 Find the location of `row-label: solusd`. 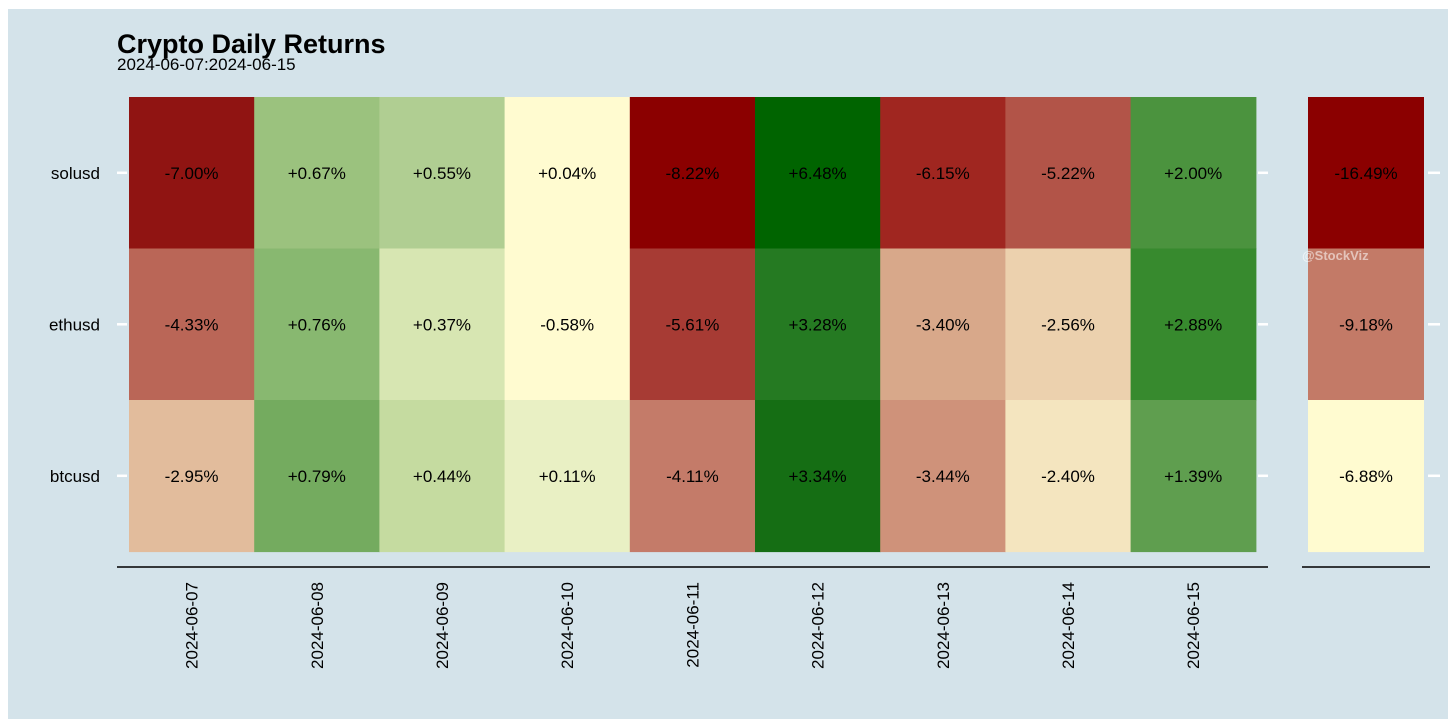

row-label: solusd is located at coordinates (75, 173).